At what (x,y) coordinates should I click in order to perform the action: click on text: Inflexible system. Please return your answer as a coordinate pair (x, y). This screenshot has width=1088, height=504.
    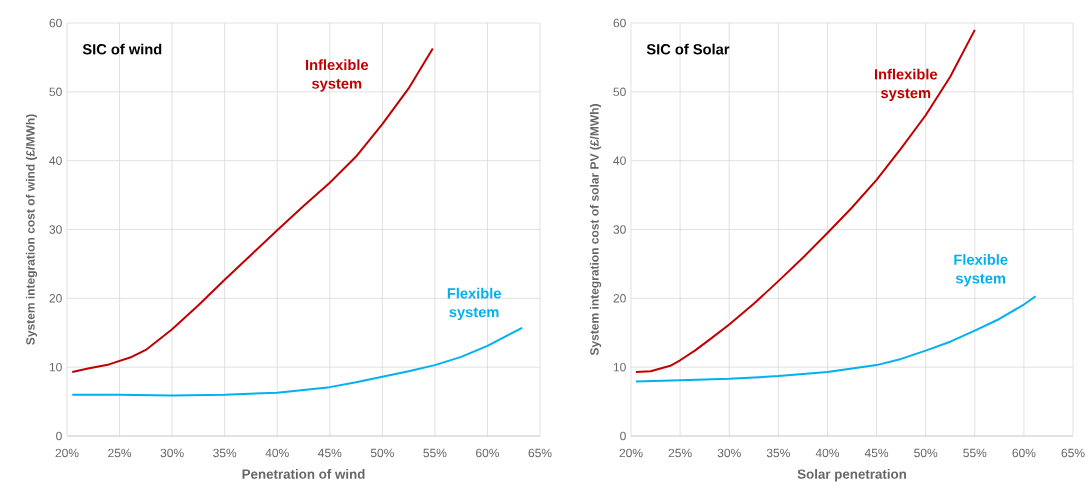
    Looking at the image, I should click on (337, 75).